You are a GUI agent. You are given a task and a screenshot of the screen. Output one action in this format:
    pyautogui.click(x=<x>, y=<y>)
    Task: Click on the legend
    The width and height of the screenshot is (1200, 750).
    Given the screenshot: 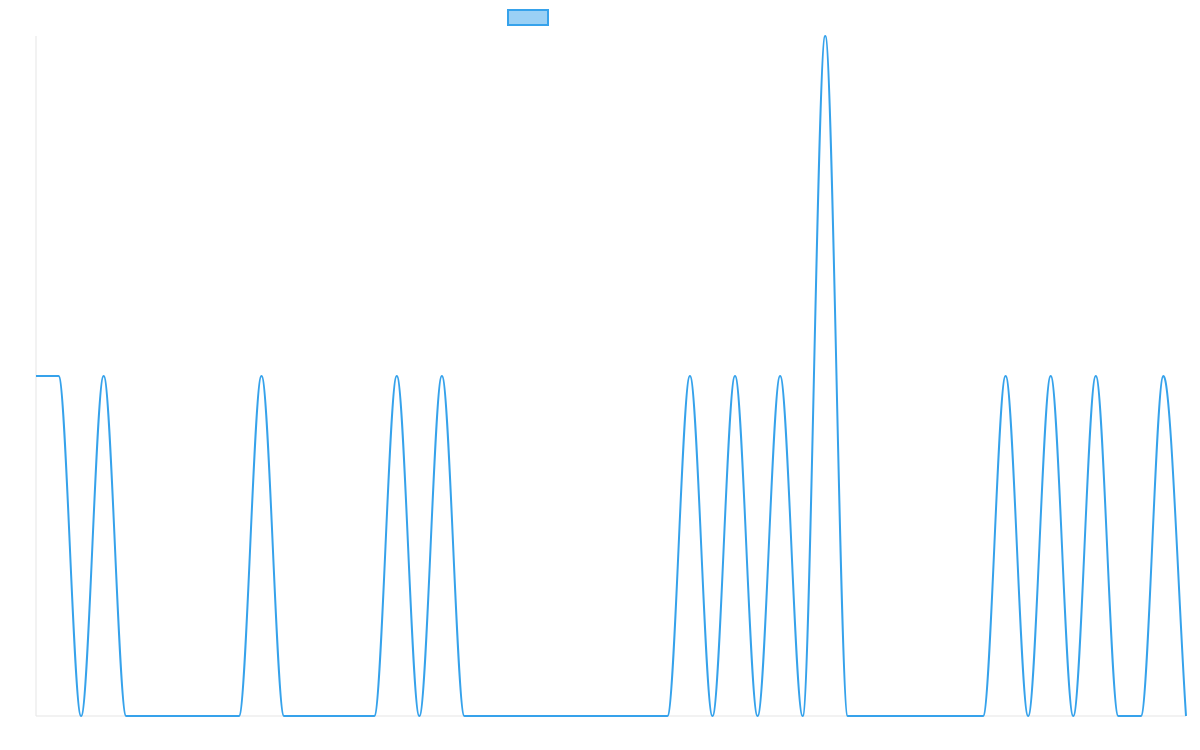 What is the action you would take?
    pyautogui.click(x=528, y=17)
    